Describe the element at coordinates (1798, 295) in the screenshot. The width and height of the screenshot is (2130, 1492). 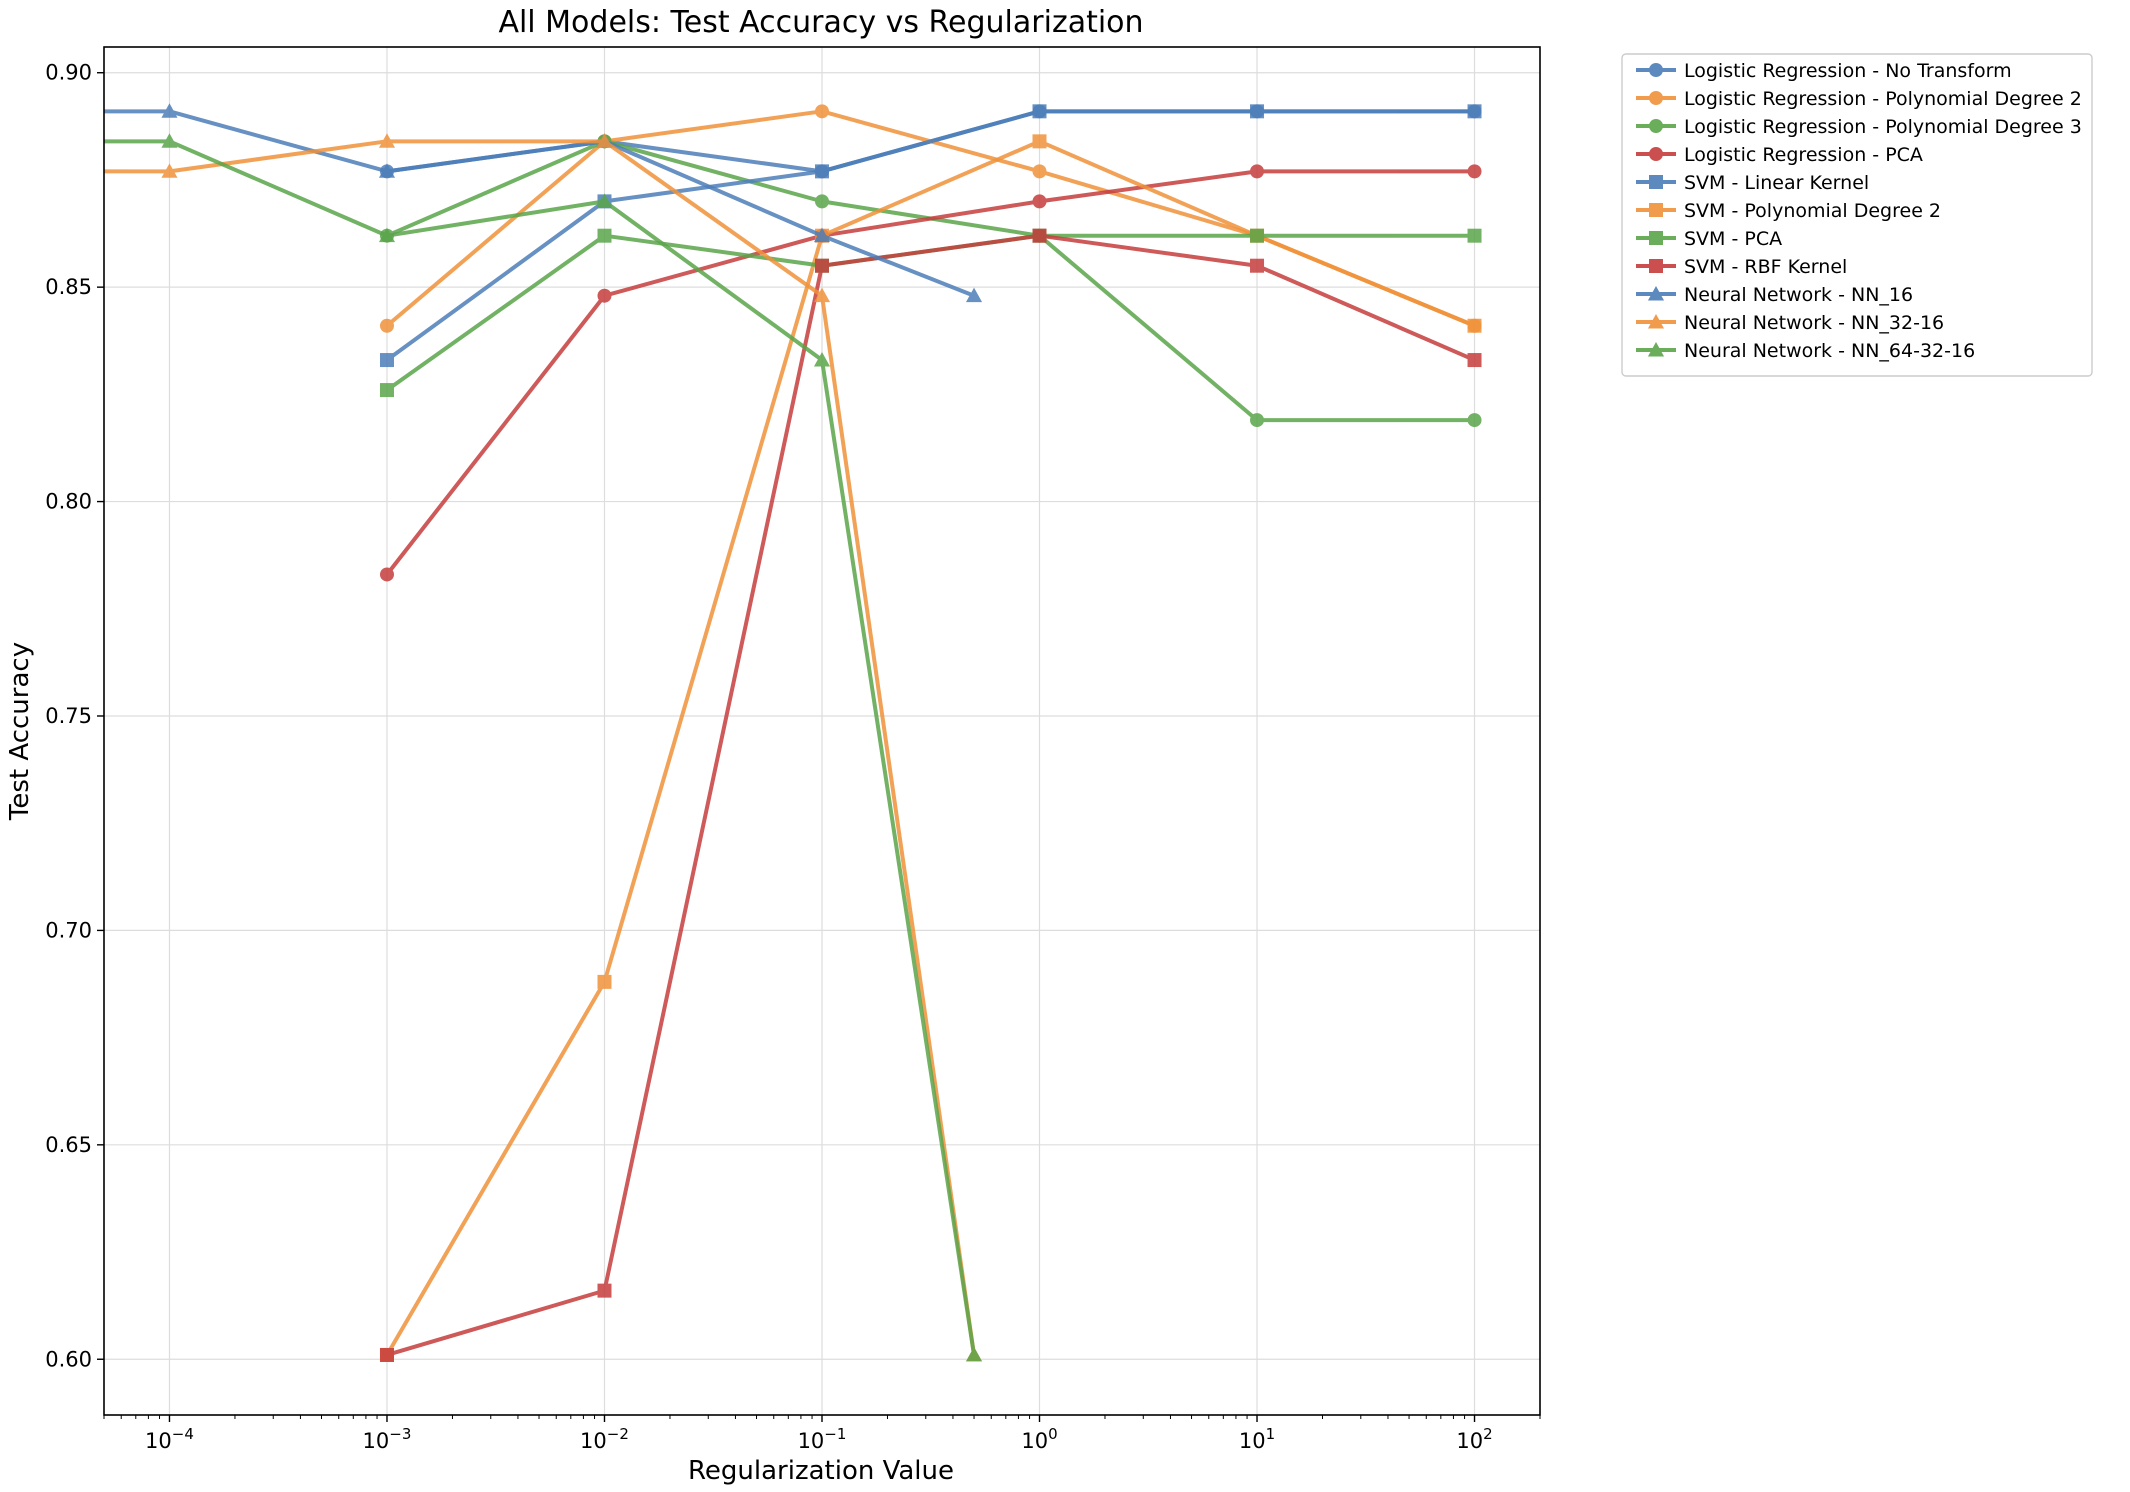
I see `legend-label: Neural Network - NN_16` at that location.